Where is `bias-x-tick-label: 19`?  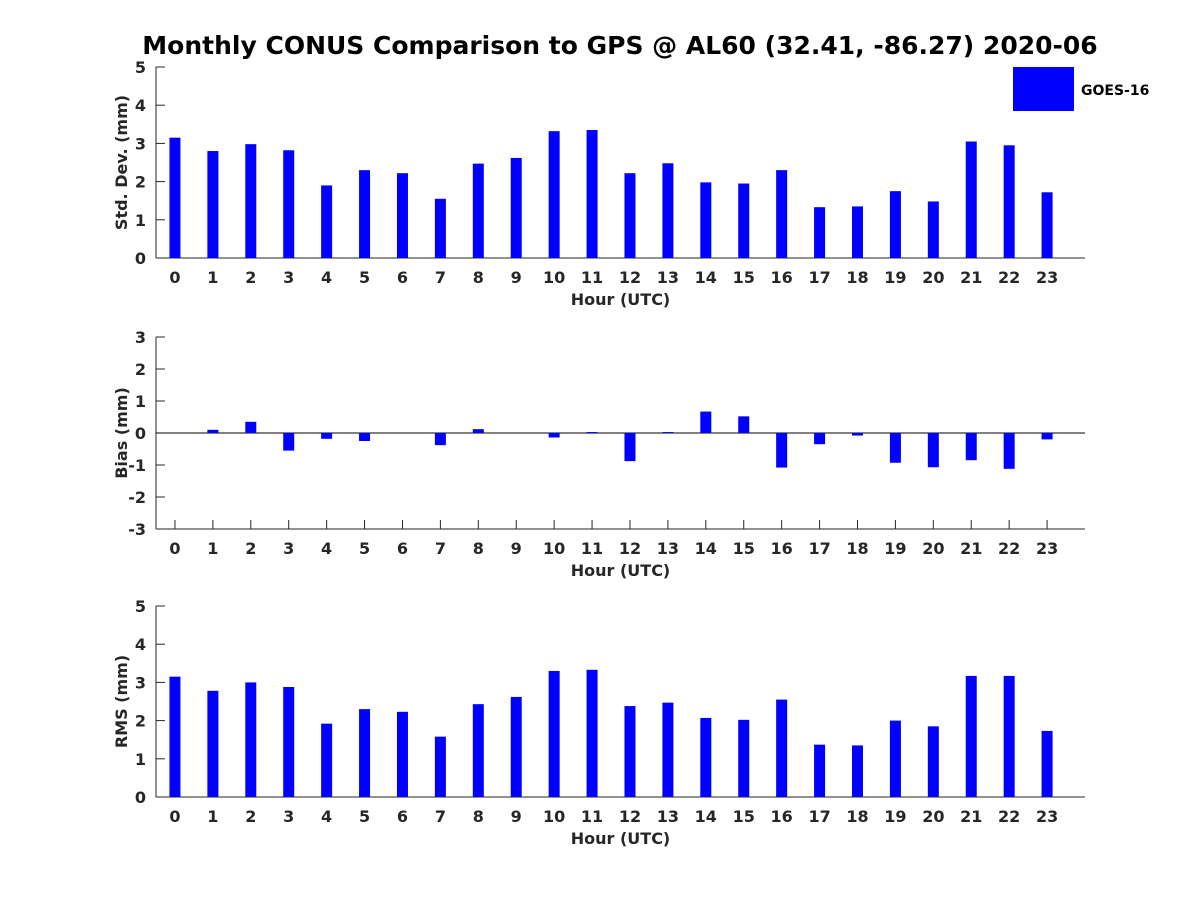 bias-x-tick-label: 19 is located at coordinates (895, 548).